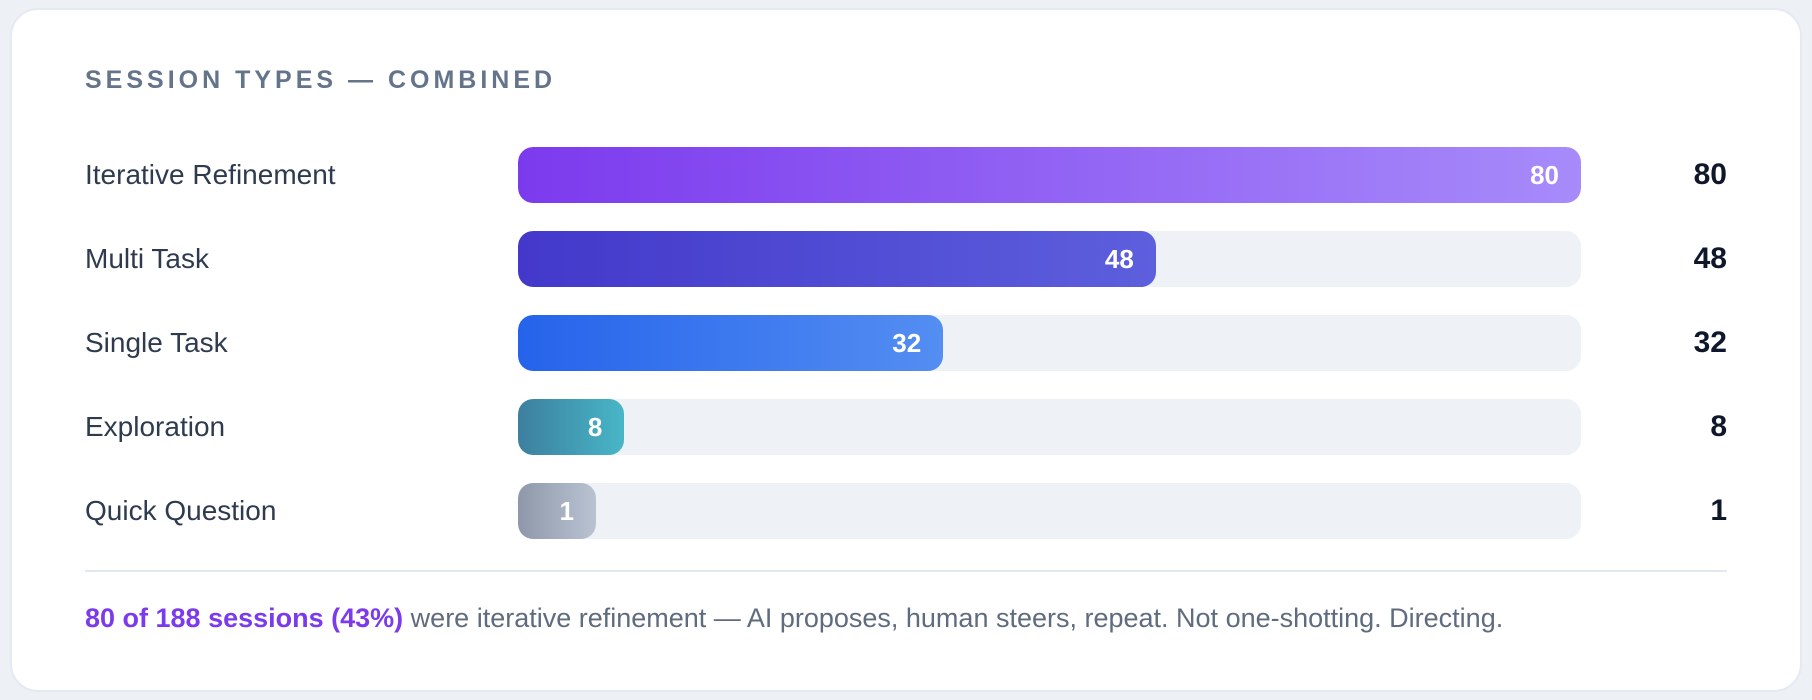 The height and width of the screenshot is (700, 1812). I want to click on row-label: Quick Question, so click(181, 510).